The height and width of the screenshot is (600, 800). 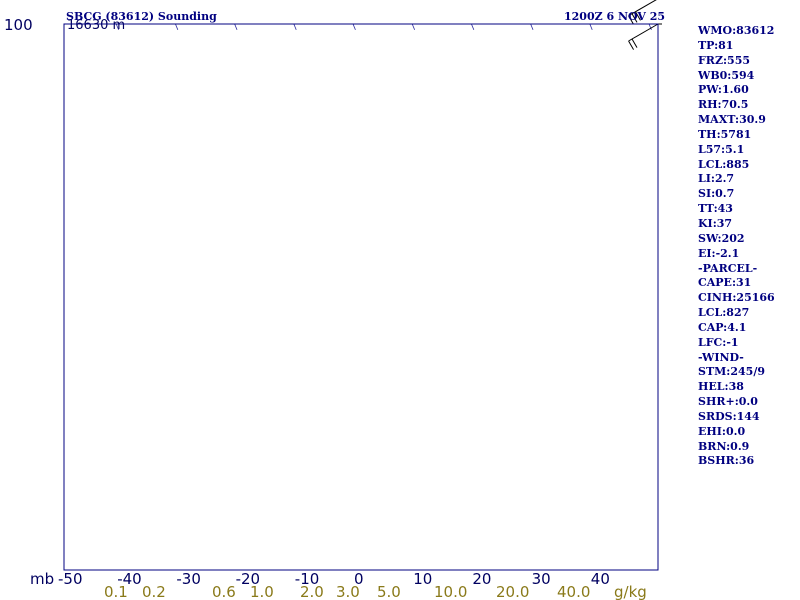 I want to click on index-item: BRN:0.9, so click(x=724, y=446).